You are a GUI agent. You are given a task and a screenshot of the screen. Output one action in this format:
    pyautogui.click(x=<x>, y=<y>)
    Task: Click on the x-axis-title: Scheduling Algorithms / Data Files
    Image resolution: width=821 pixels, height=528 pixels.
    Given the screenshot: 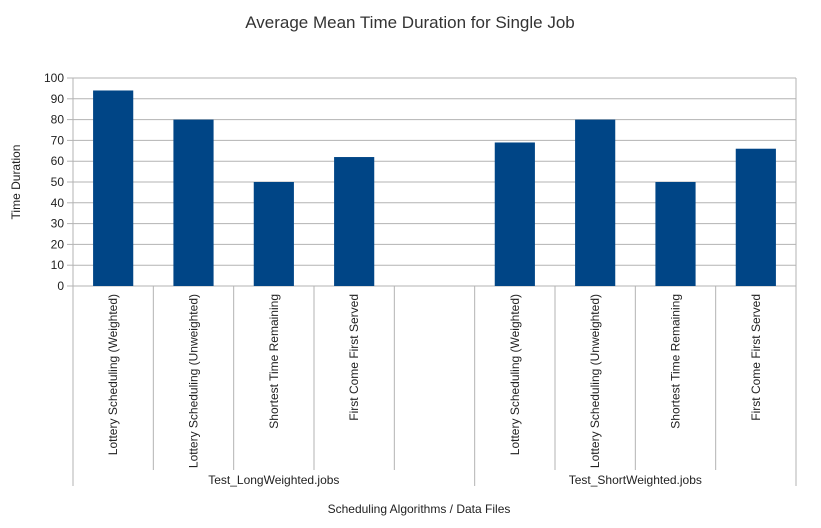 What is the action you would take?
    pyautogui.click(x=419, y=509)
    